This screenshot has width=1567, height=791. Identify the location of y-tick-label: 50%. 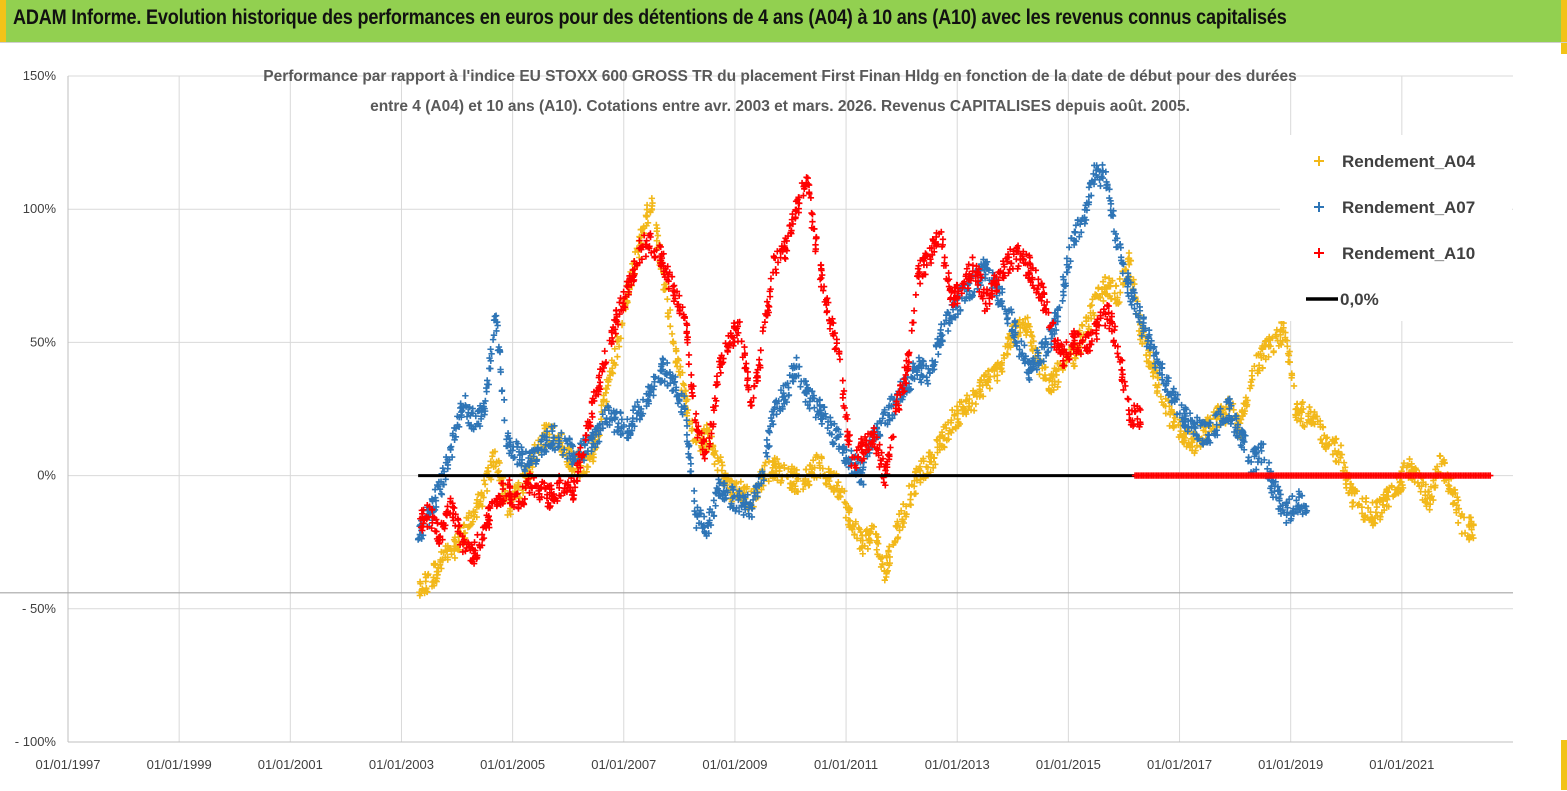
(43, 341).